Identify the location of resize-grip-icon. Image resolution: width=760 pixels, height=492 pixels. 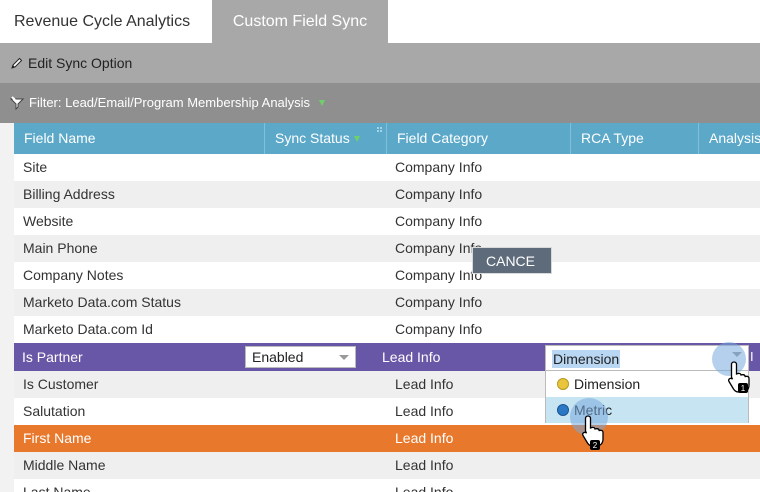
(379, 129).